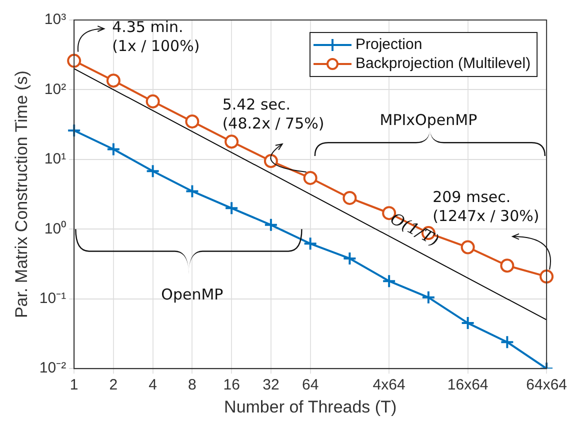 The height and width of the screenshot is (426, 578). I want to click on legend-label: Backprojection (Multilevel), so click(443, 63).